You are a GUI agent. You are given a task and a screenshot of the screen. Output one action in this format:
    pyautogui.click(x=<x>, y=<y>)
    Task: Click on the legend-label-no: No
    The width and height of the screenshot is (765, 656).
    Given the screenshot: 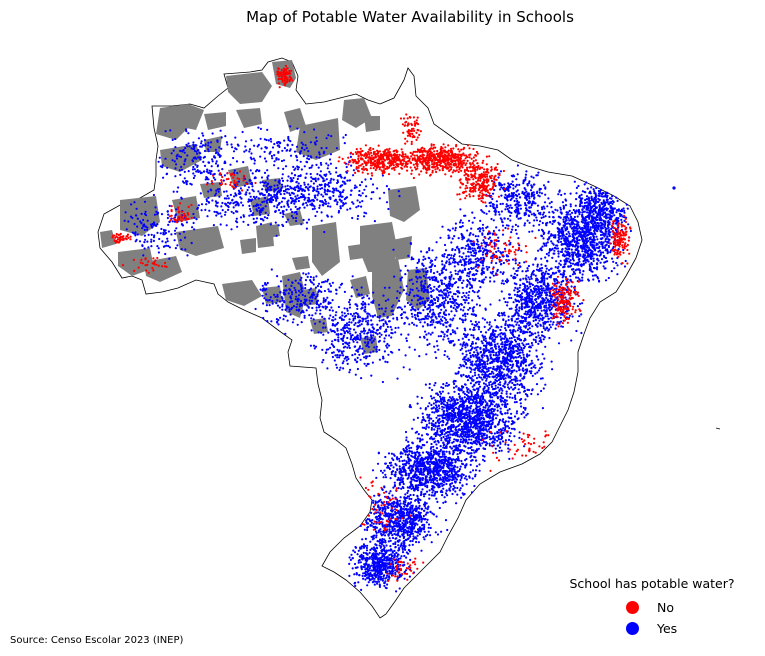 What is the action you would take?
    pyautogui.click(x=665, y=607)
    